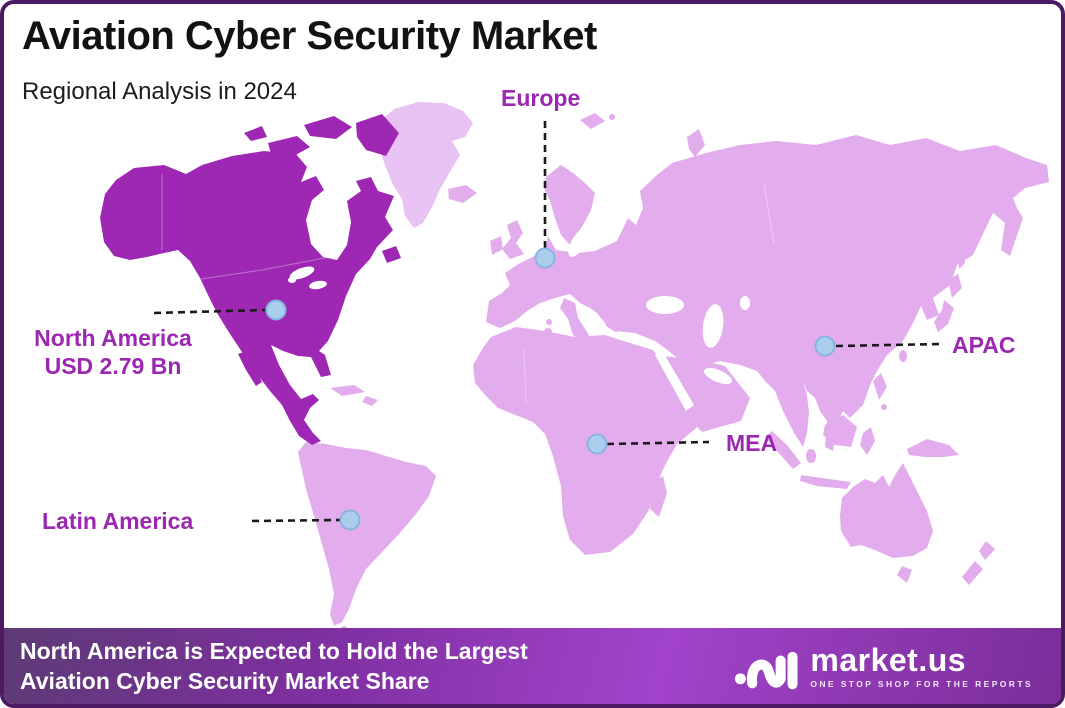 The image size is (1065, 708). Describe the element at coordinates (955, 286) in the screenshot. I see `japan-region` at that location.